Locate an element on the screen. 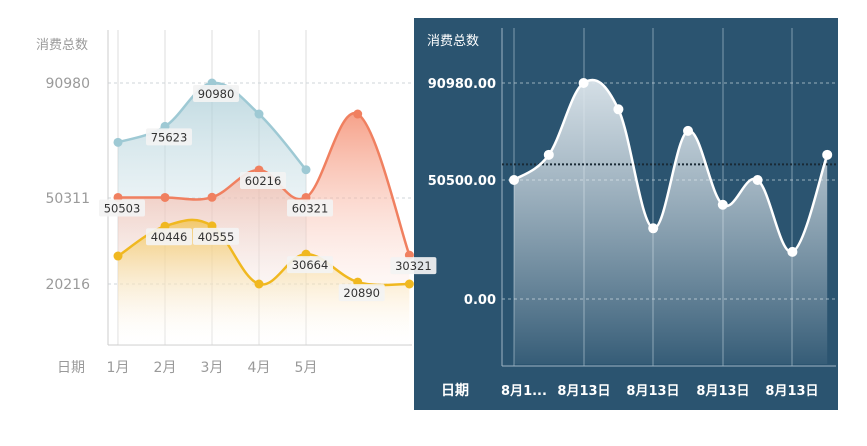 This screenshot has height=446, width=867. data-label: 30321 is located at coordinates (413, 266).